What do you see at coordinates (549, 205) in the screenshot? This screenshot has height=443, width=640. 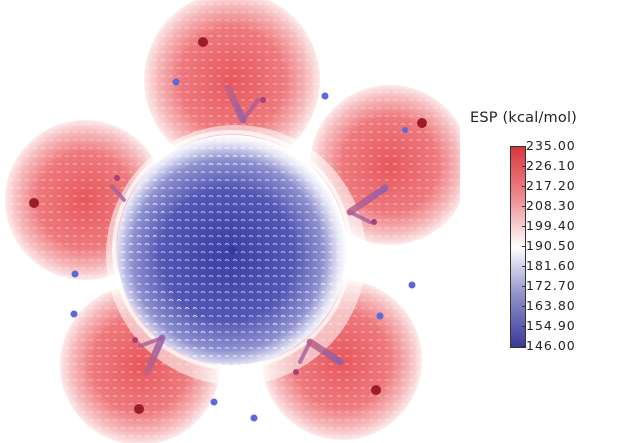 I see `legend-tick-label: 208.30` at bounding box center [549, 205].